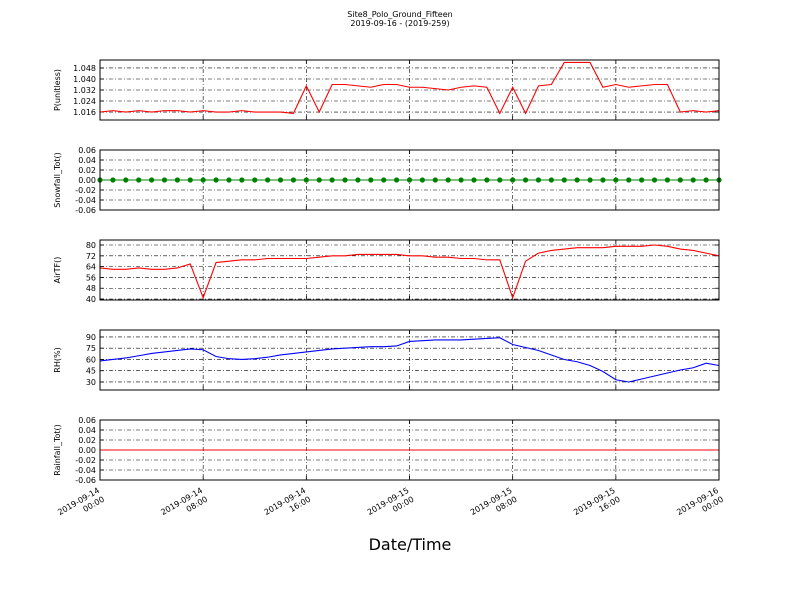 The image size is (800, 600). Describe the element at coordinates (91, 337) in the screenshot. I see `y-tick-label: 90` at that location.